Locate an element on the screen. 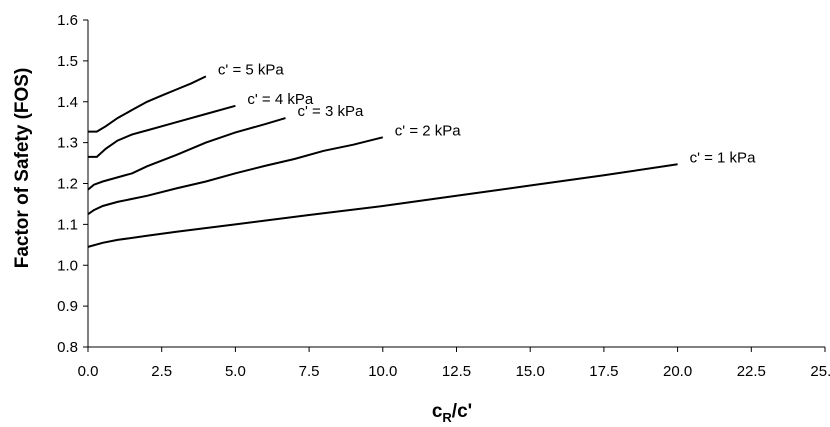  y-tick-label: 0.8 is located at coordinates (67, 347).